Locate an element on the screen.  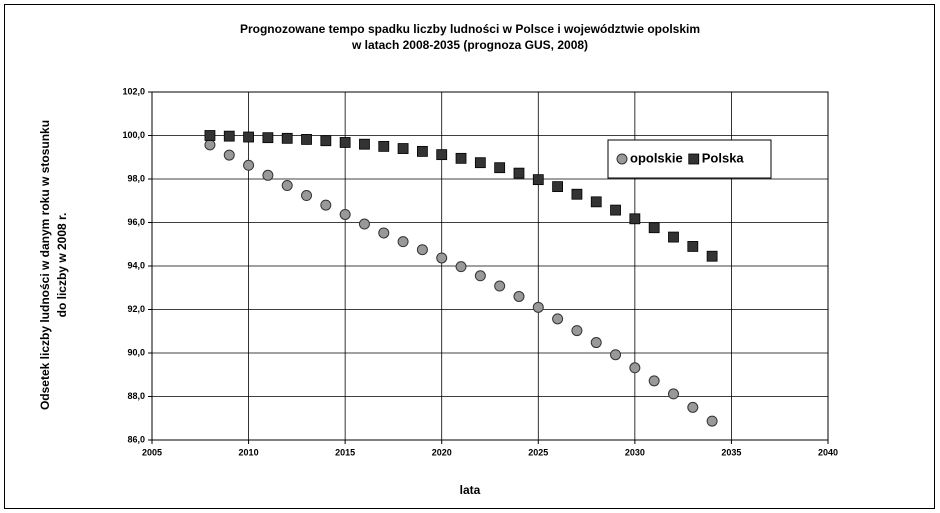
y-tick-label: 86,0 is located at coordinates (136, 439).